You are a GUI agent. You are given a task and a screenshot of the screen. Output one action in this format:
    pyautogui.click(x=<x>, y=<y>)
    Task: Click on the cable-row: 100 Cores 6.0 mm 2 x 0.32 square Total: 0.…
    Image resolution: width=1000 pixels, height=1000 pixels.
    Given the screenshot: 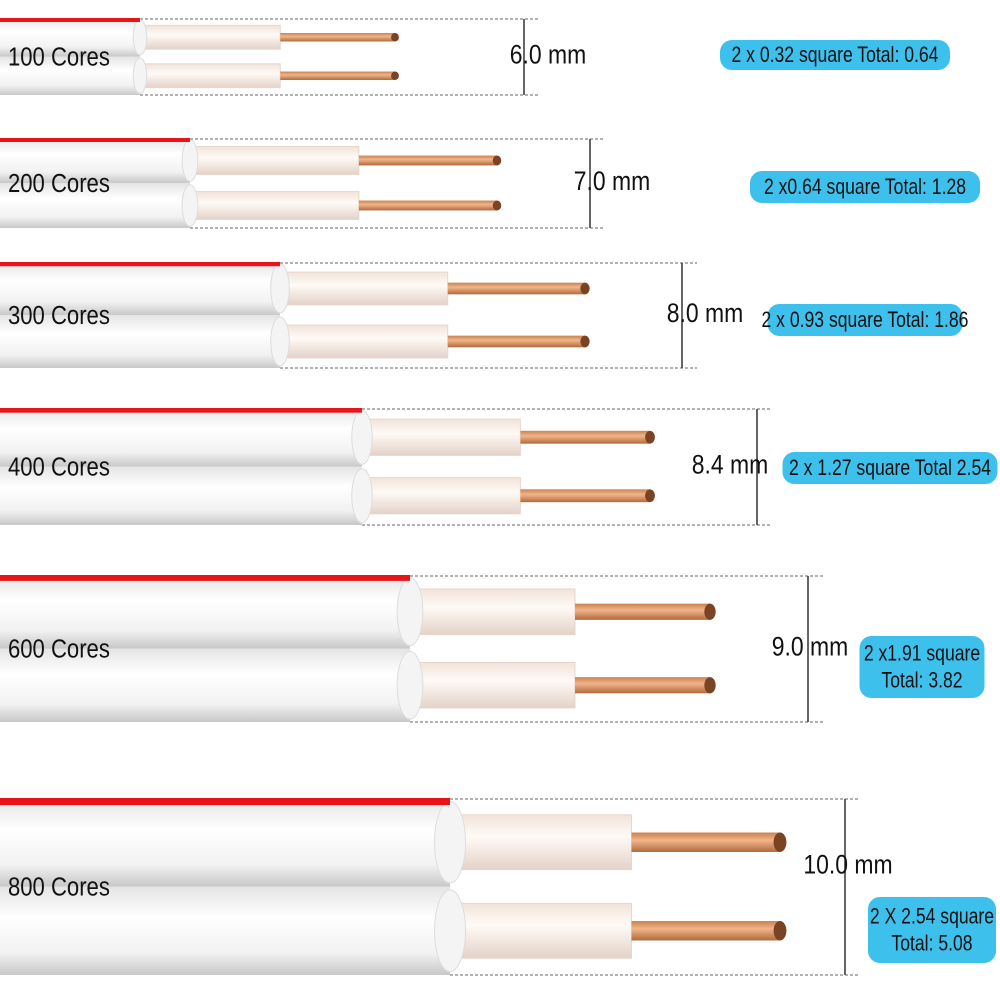 What is the action you would take?
    pyautogui.click(x=475, y=57)
    